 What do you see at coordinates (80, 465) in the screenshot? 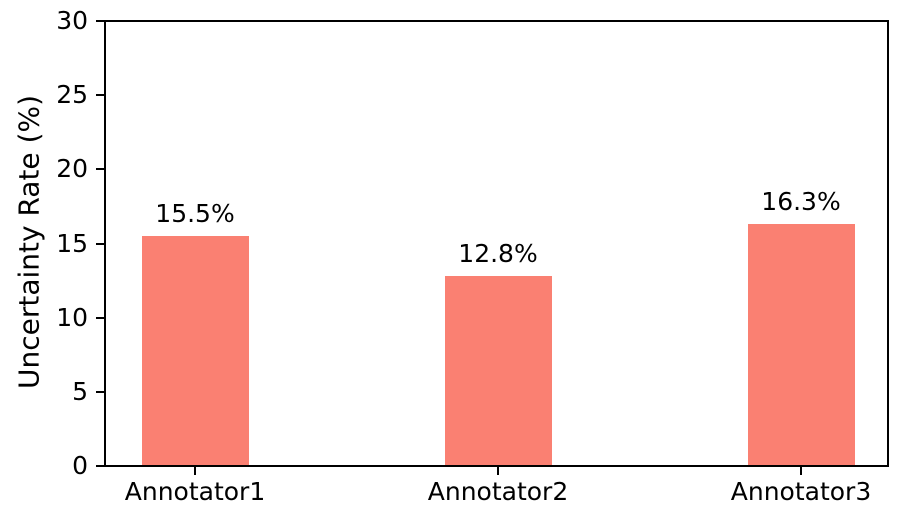
I see `y-tick-label: 0` at bounding box center [80, 465].